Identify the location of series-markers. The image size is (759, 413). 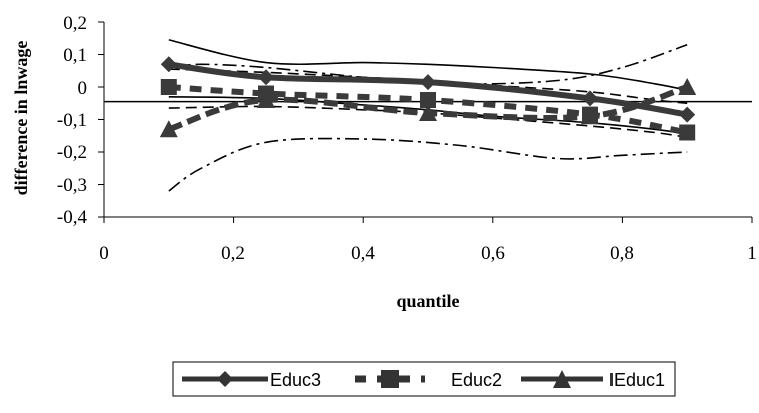
(428, 98).